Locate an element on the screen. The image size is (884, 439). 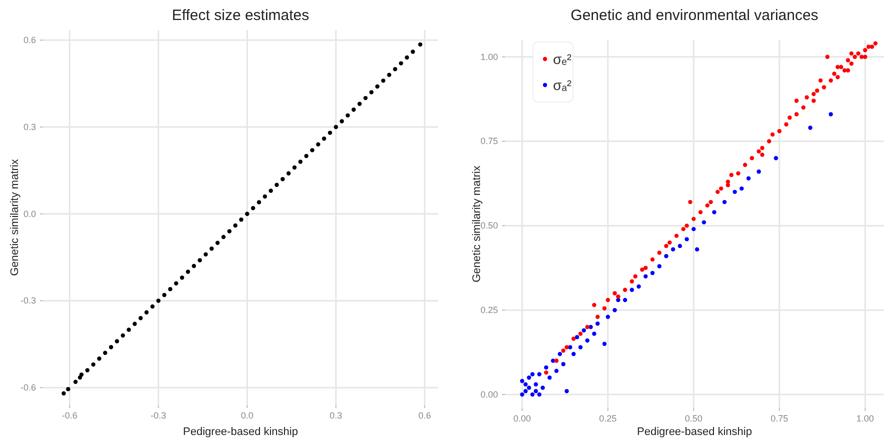
y-tick-label: 0.00 is located at coordinates (489, 394).